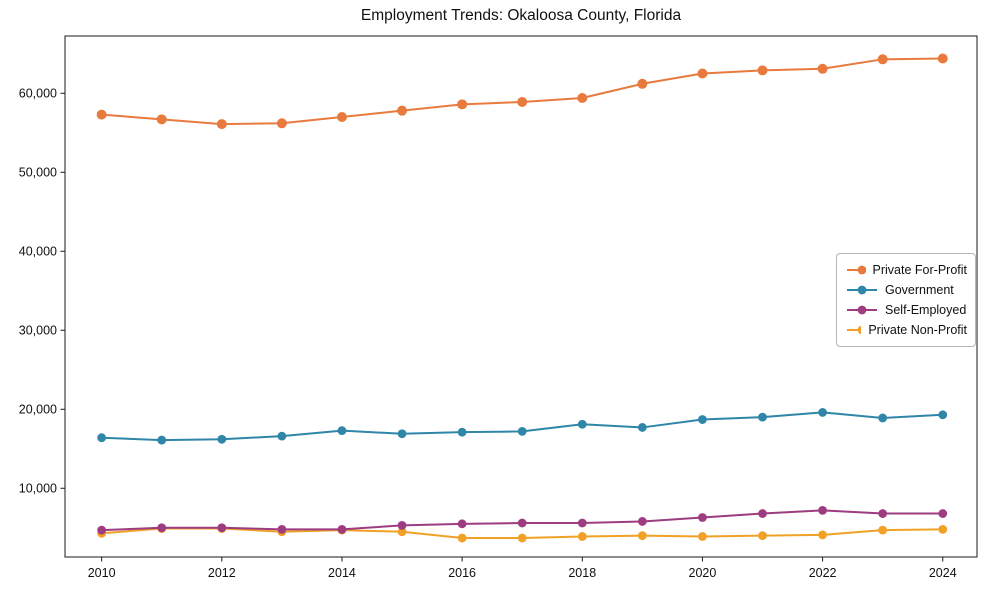 Image resolution: width=1000 pixels, height=600 pixels. I want to click on legend-item-private-for-profit: Private For-Profit, so click(906, 270).